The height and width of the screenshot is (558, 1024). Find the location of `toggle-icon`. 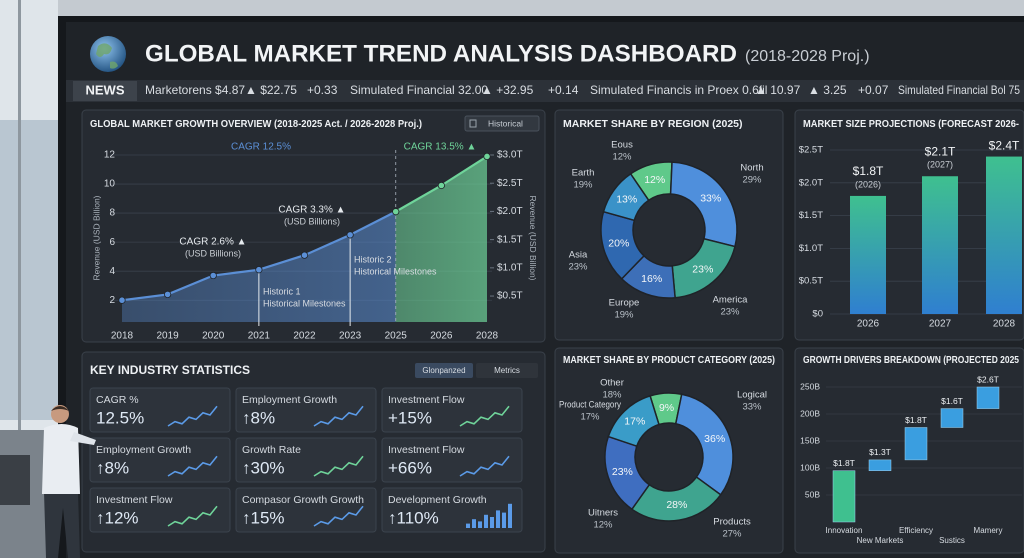

toggle-icon is located at coordinates (473, 123).